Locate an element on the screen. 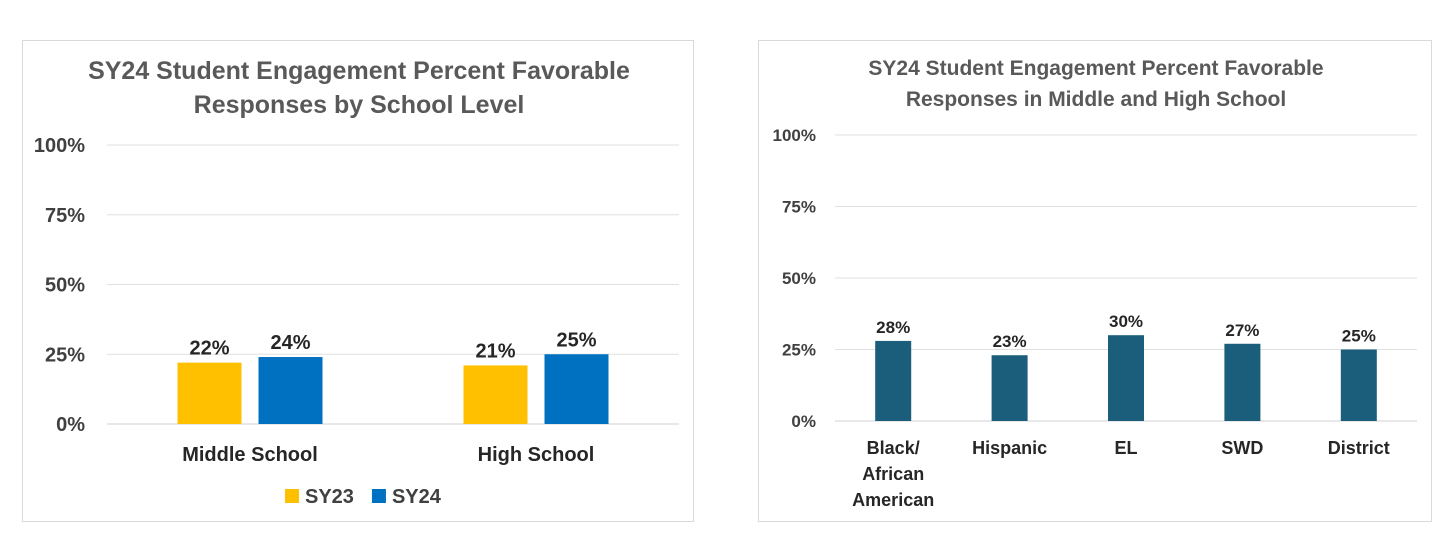  legend-label: SY23 is located at coordinates (329, 497).